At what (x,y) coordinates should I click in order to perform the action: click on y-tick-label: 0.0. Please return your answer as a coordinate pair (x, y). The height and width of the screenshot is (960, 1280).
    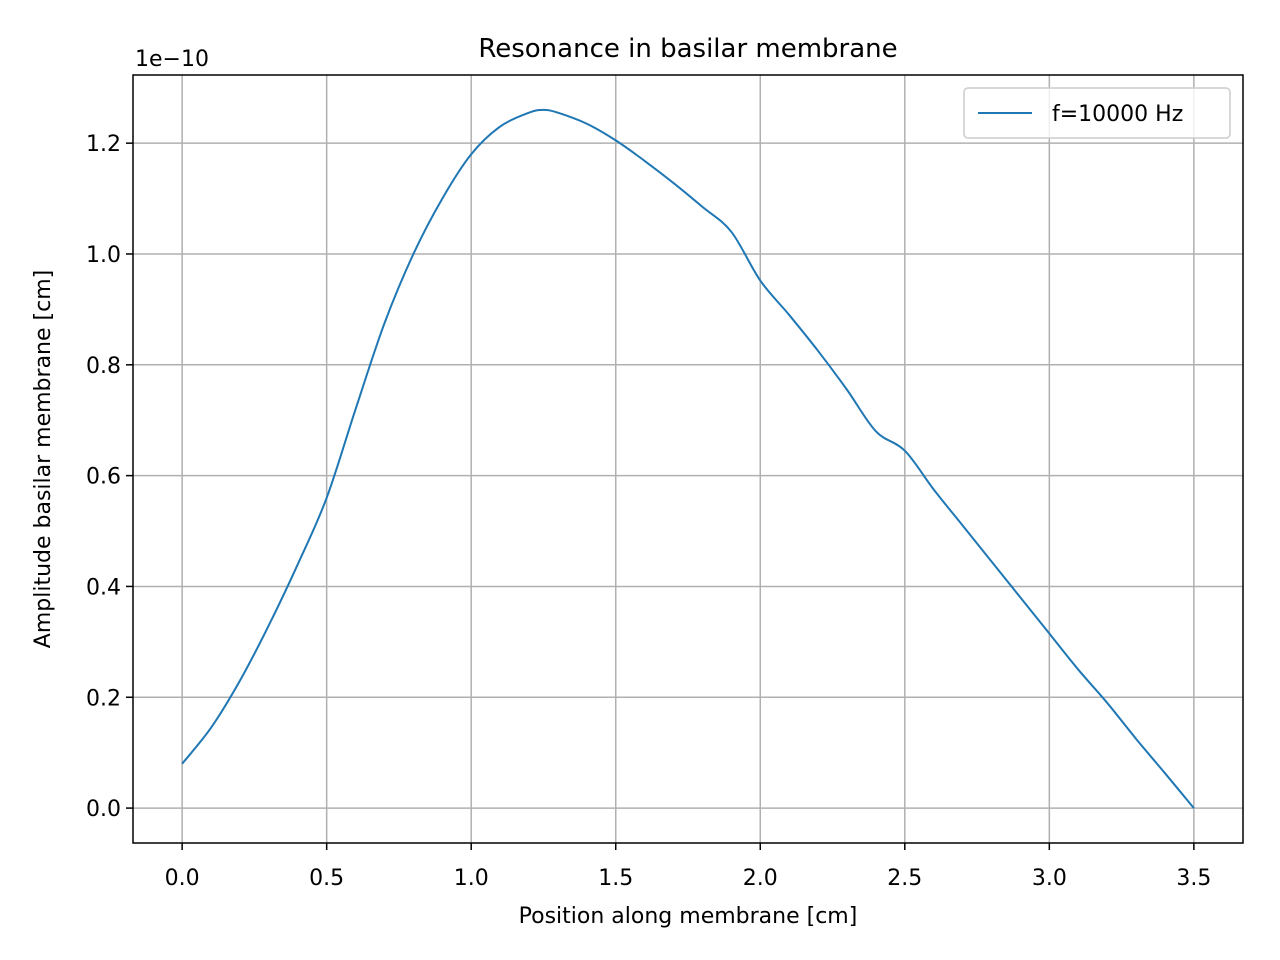
    Looking at the image, I should click on (103, 809).